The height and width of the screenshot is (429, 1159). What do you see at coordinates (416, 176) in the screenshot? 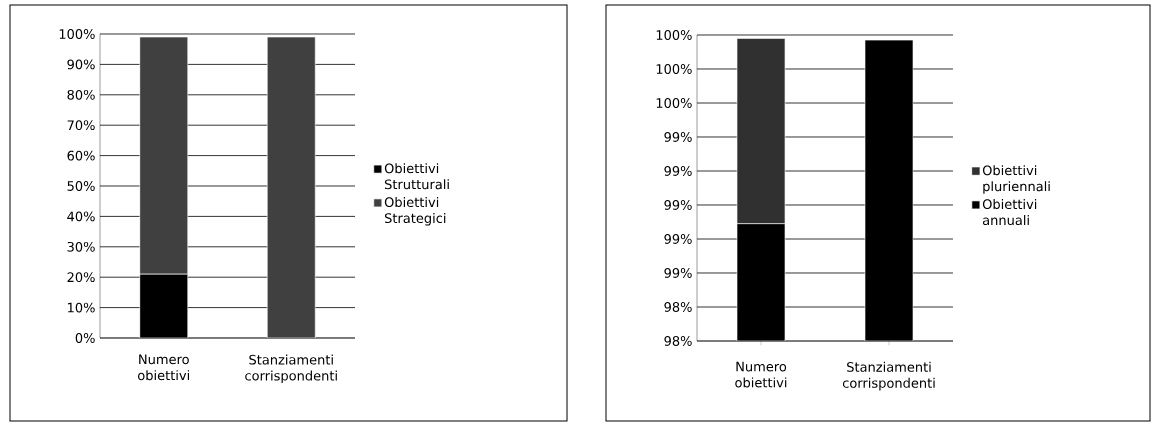
I see `legend-label: Obiettivi Strutturali` at bounding box center [416, 176].